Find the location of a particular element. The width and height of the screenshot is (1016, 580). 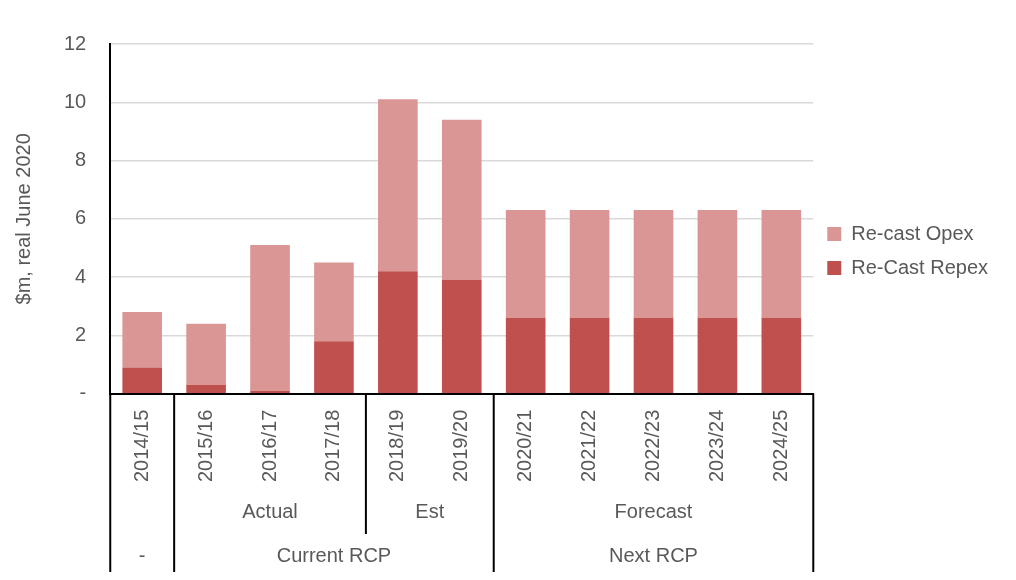

x-tick-label: 2017/18 is located at coordinates (332, 445).